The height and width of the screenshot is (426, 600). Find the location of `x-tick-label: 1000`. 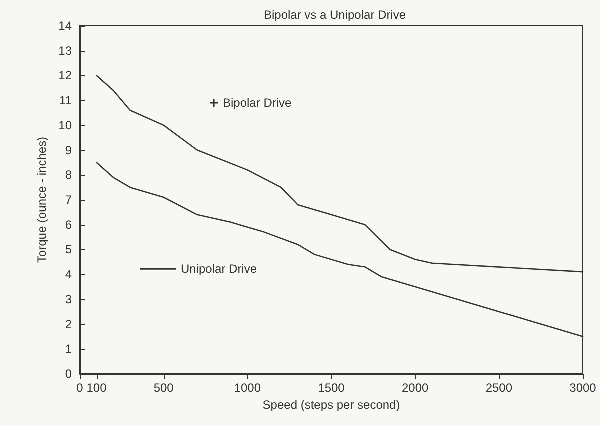

x-tick-label: 1000 is located at coordinates (248, 388).